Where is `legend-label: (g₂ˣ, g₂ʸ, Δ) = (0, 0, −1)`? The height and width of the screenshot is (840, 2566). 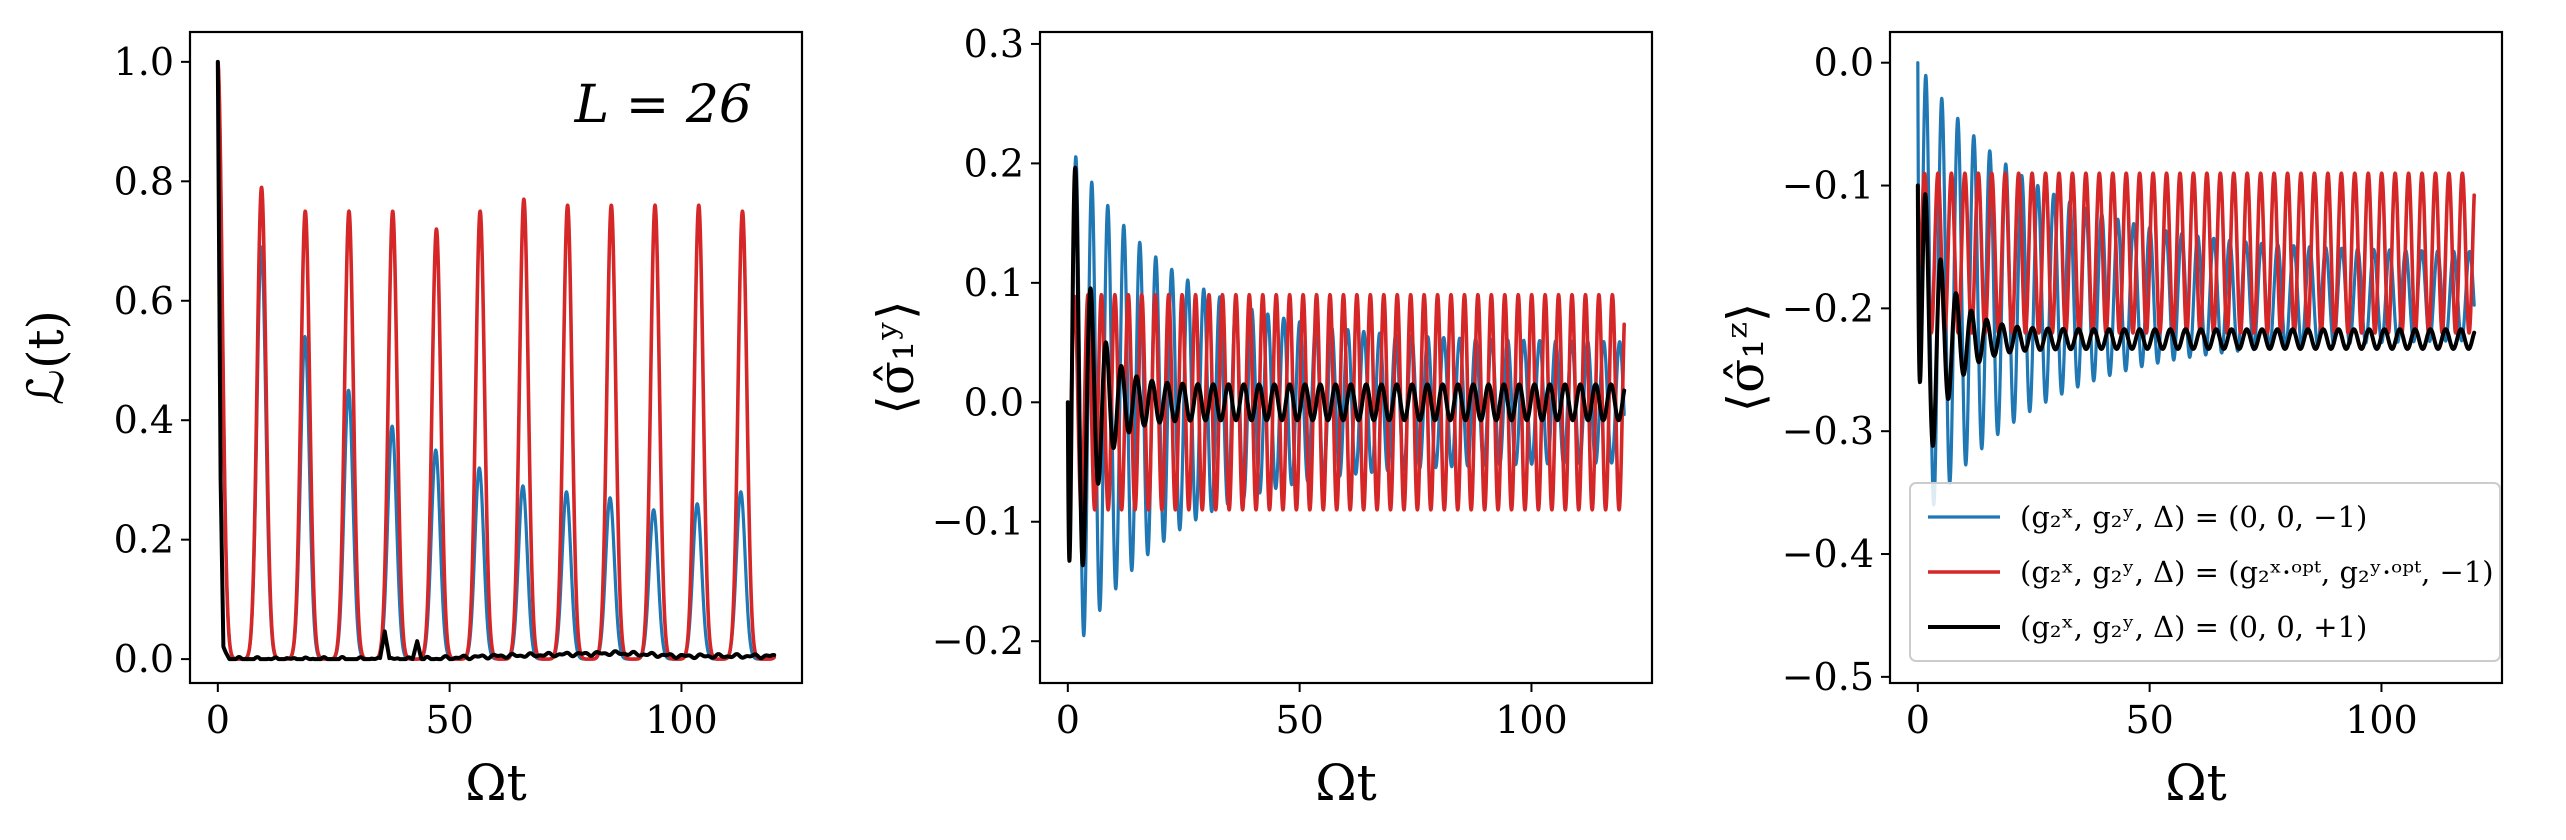 legend-label: (g₂ˣ, g₂ʸ, Δ) = (0, 0, −1) is located at coordinates (2193, 517).